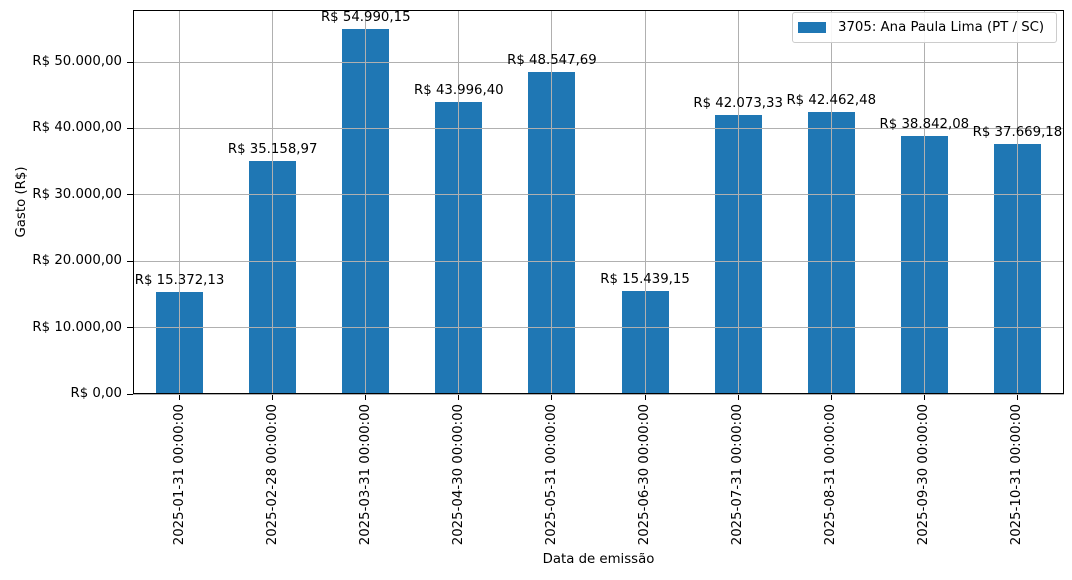  Describe the element at coordinates (96, 393) in the screenshot. I see `y-tick-label: R$ 0,00` at that location.